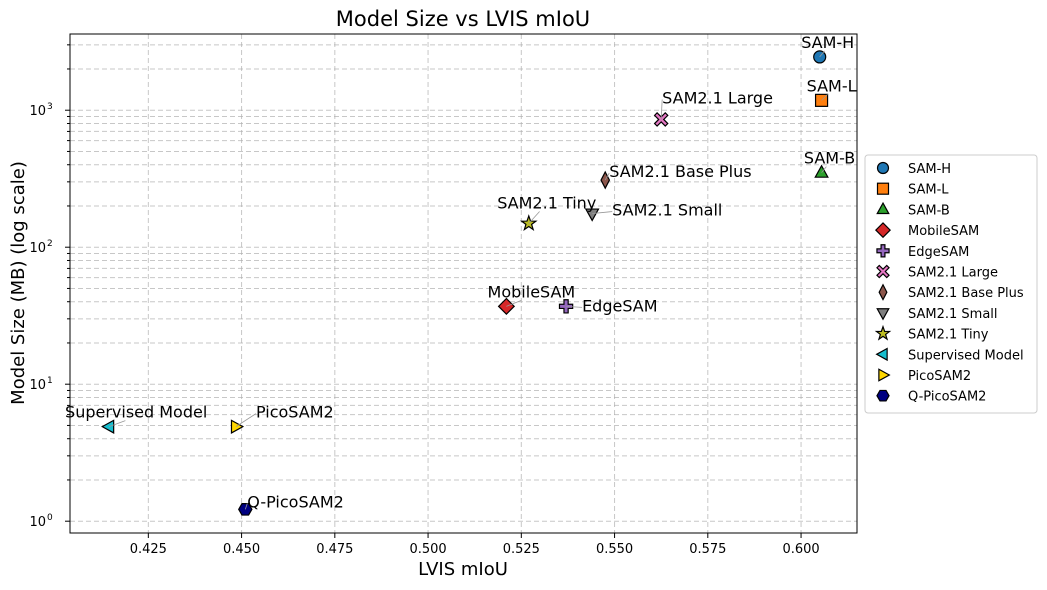 The width and height of the screenshot is (1047, 590). I want to click on legend-label: Supervised Model, so click(966, 355).